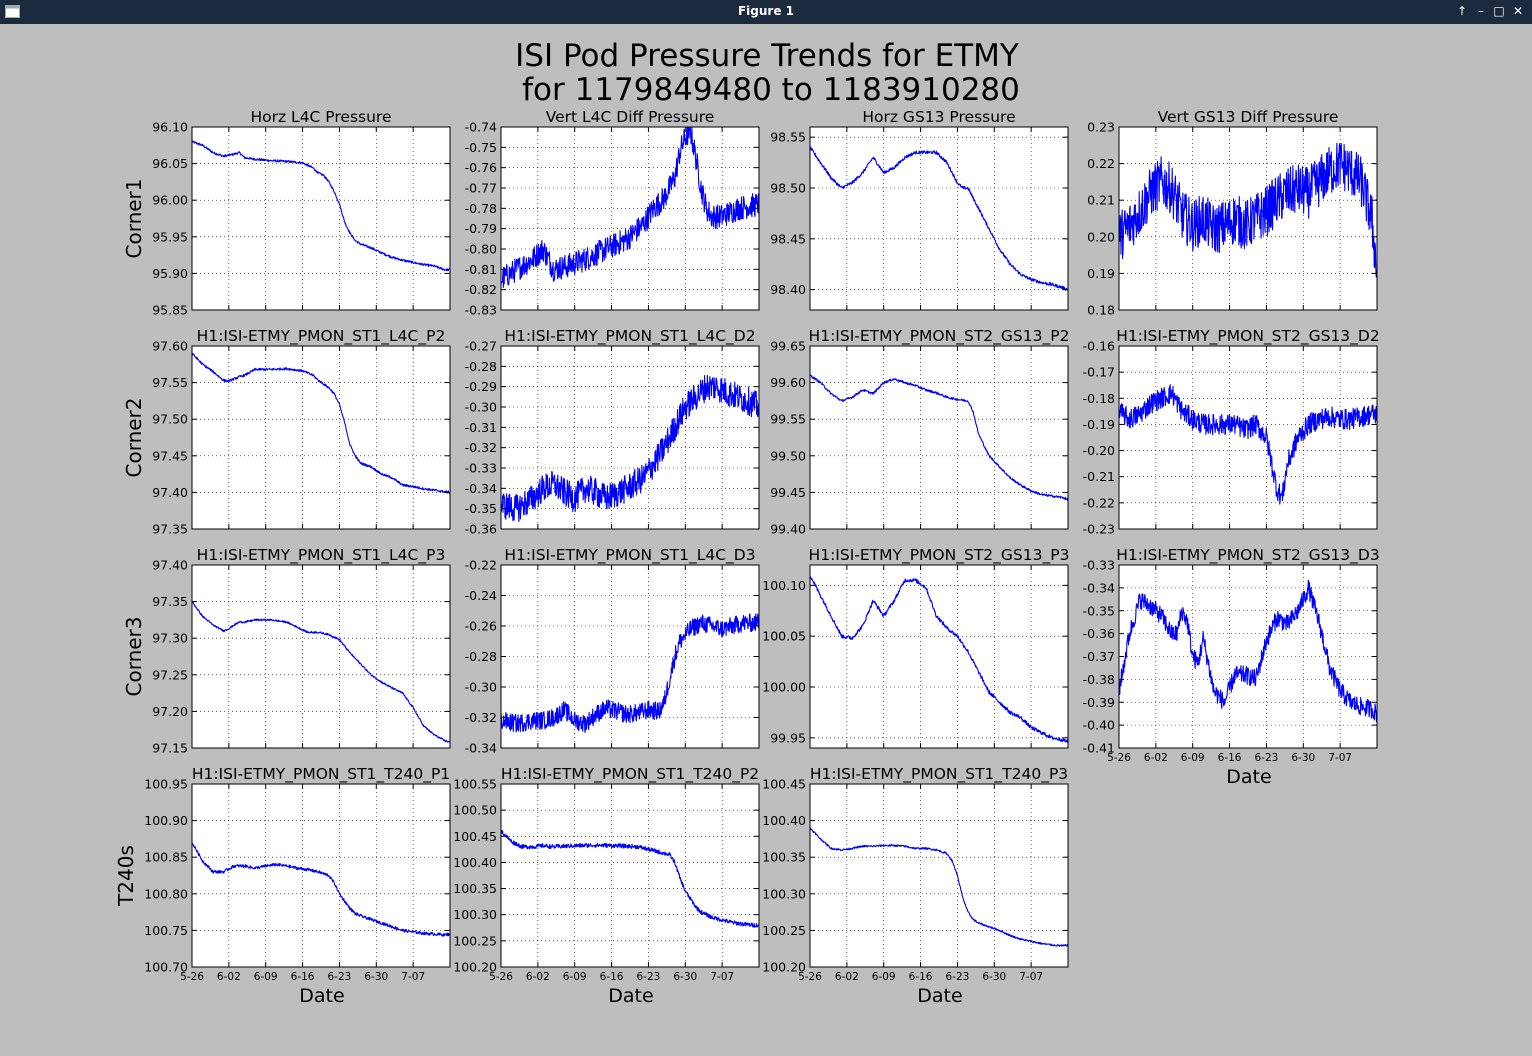  I want to click on y-tick-label: 97.25, so click(170, 674).